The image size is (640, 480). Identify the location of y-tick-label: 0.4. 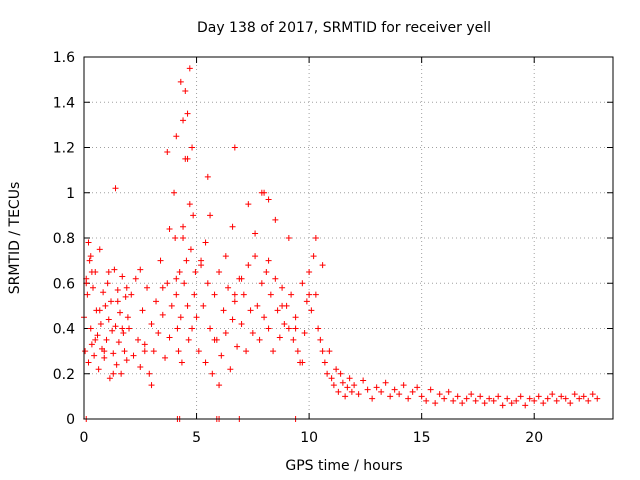
(64, 330).